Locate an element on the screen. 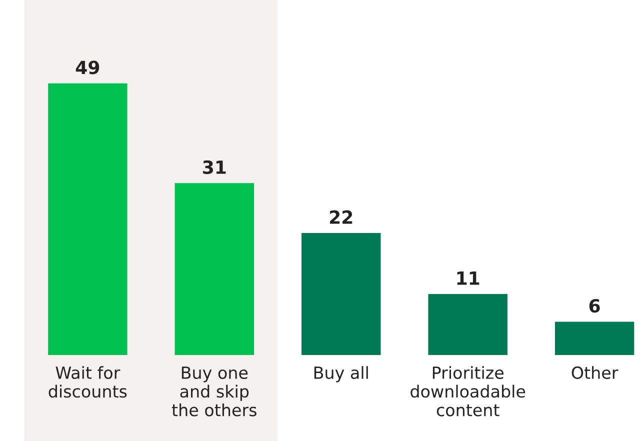 The image size is (640, 441). data-label: 49 is located at coordinates (88, 67).